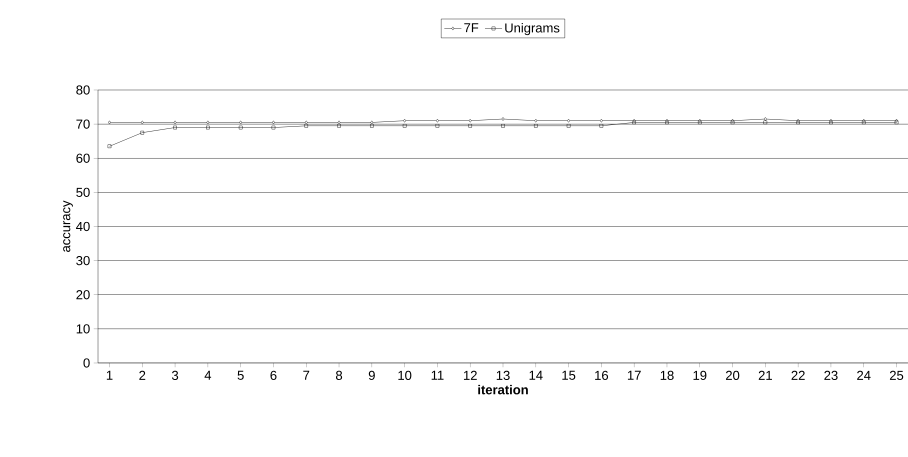 The image size is (908, 457). Describe the element at coordinates (306, 375) in the screenshot. I see `x-tick-label: 7` at that location.